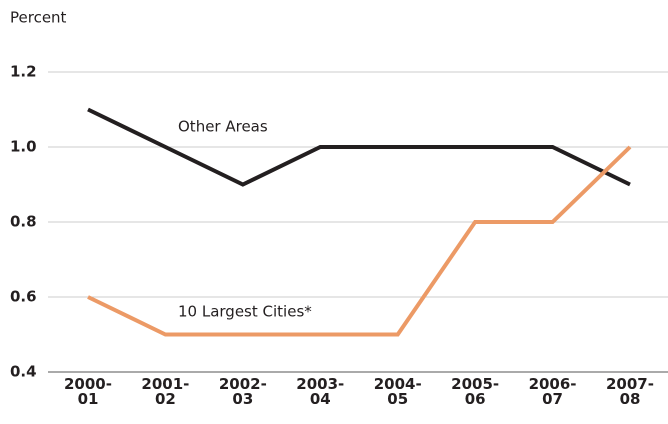 The image size is (668, 424). What do you see at coordinates (630, 391) in the screenshot?
I see `x-tick-label: 2007- 08` at bounding box center [630, 391].